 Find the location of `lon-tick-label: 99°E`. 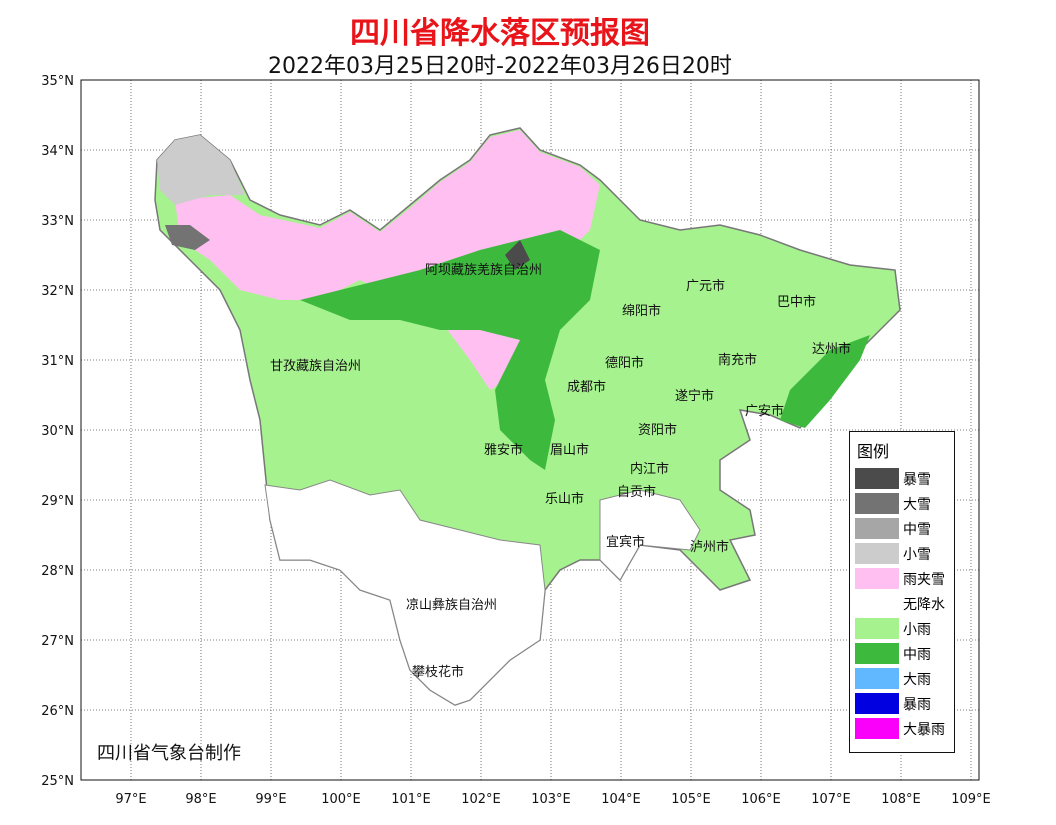

lon-tick-label: 99°E is located at coordinates (270, 799).